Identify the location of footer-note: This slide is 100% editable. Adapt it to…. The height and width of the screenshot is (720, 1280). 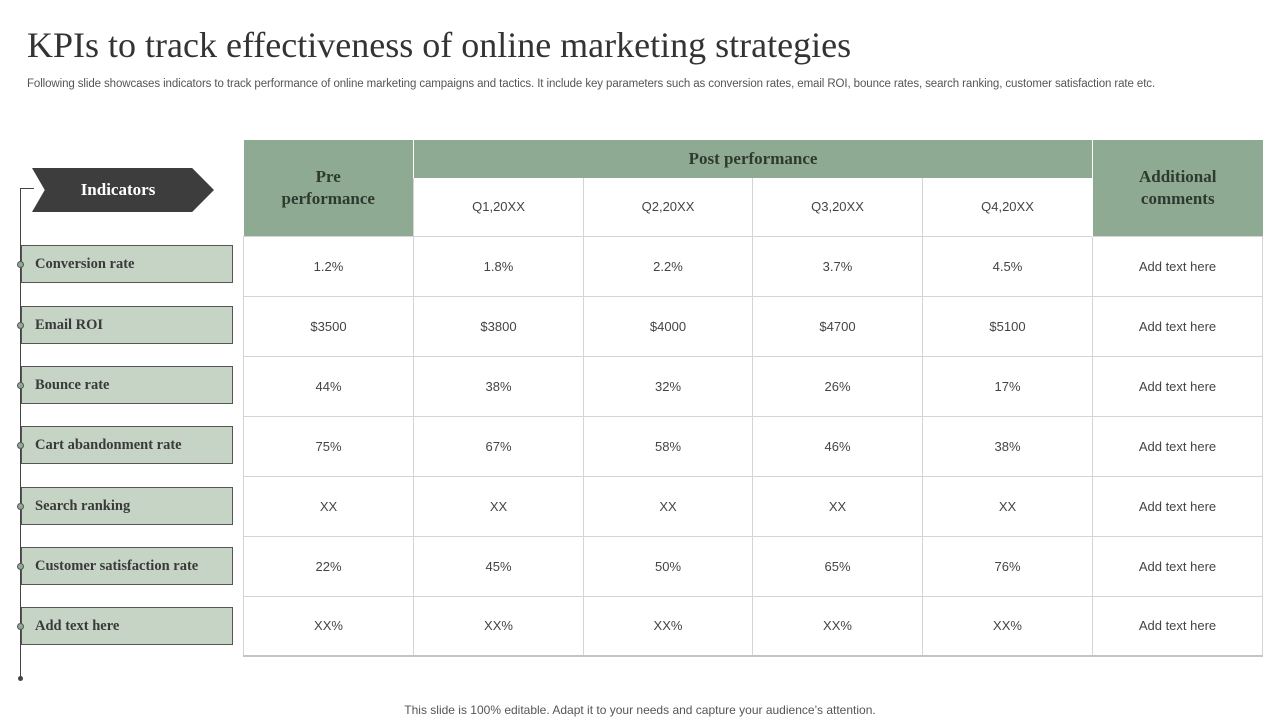
(640, 710).